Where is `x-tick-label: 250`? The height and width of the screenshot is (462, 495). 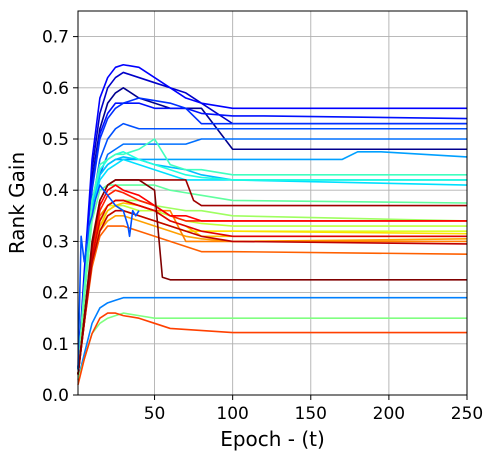 x-tick-label: 250 is located at coordinates (467, 414).